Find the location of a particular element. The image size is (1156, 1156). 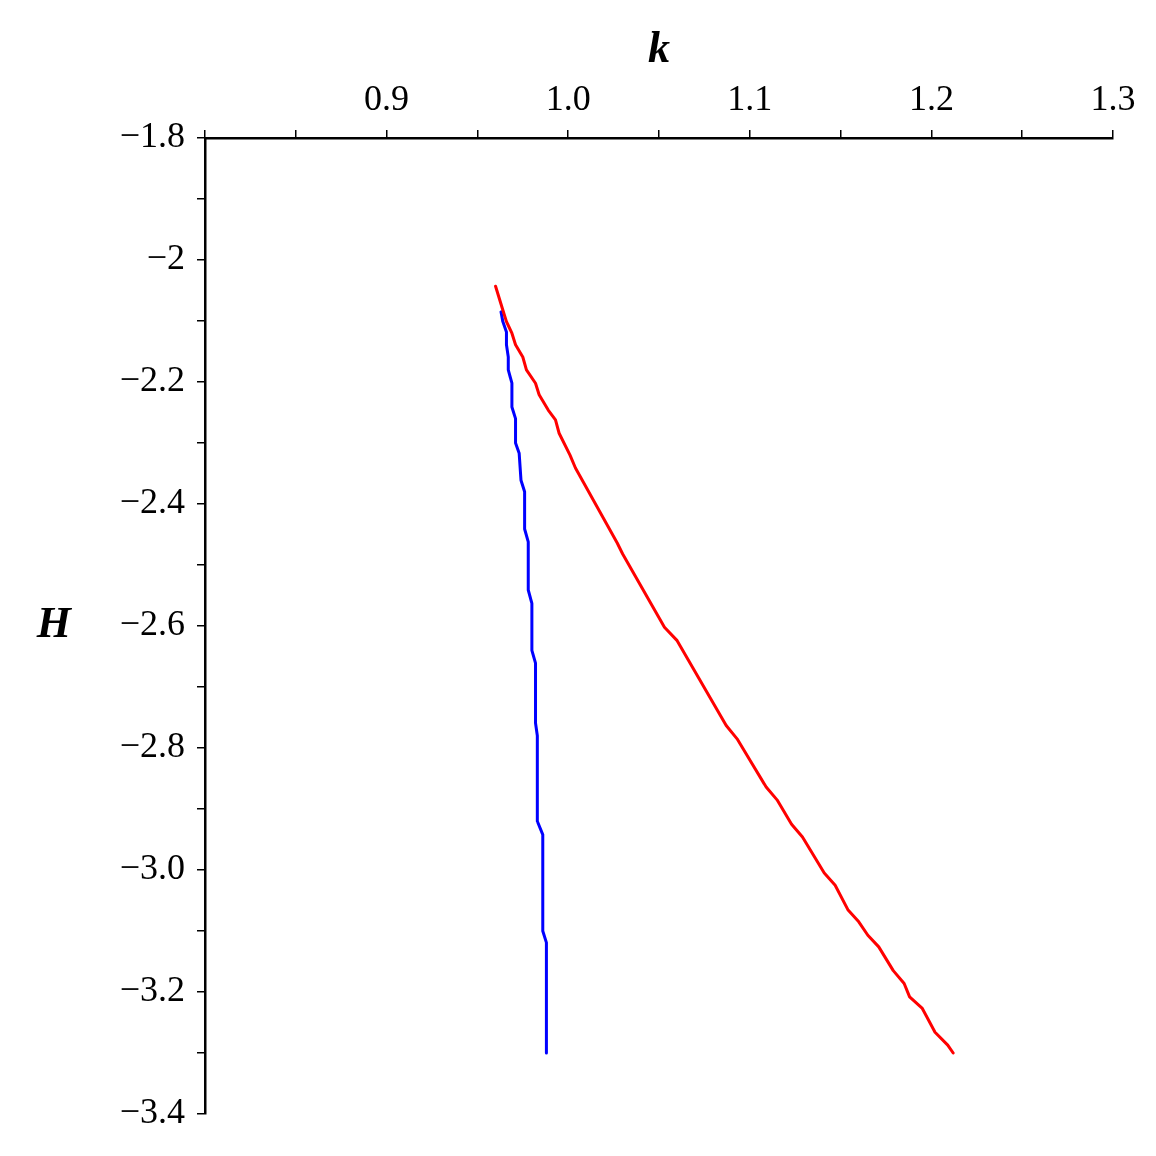

y-tick-label: −2.8 is located at coordinates (152, 745).